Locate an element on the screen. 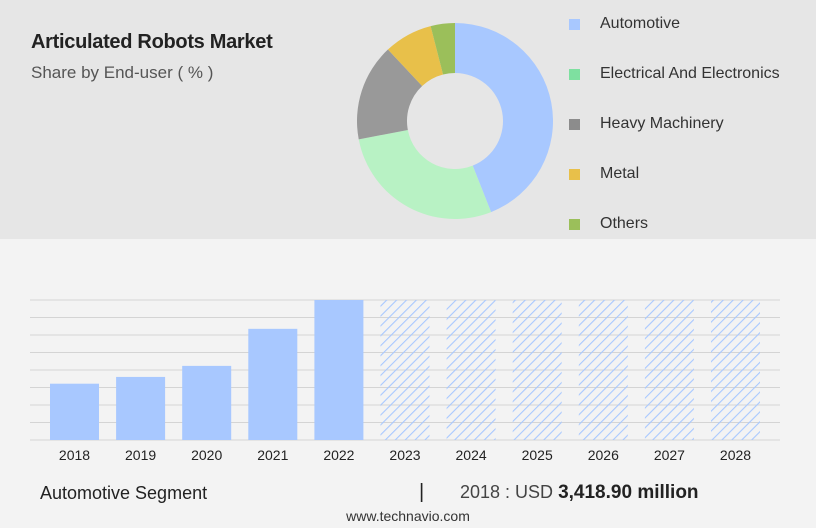 The width and height of the screenshot is (816, 528). bar-2020 is located at coordinates (207, 402).